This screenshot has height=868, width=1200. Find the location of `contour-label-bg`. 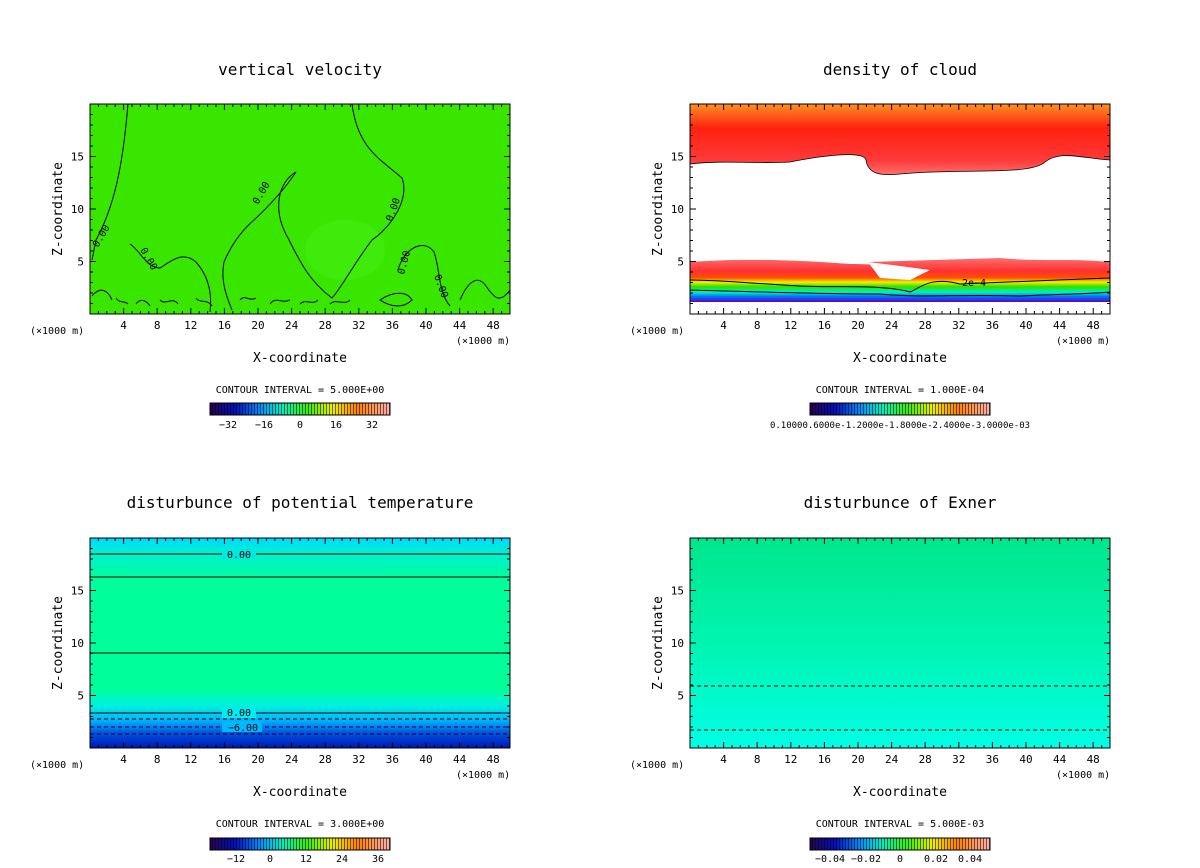

contour-label-bg is located at coordinates (242, 726).